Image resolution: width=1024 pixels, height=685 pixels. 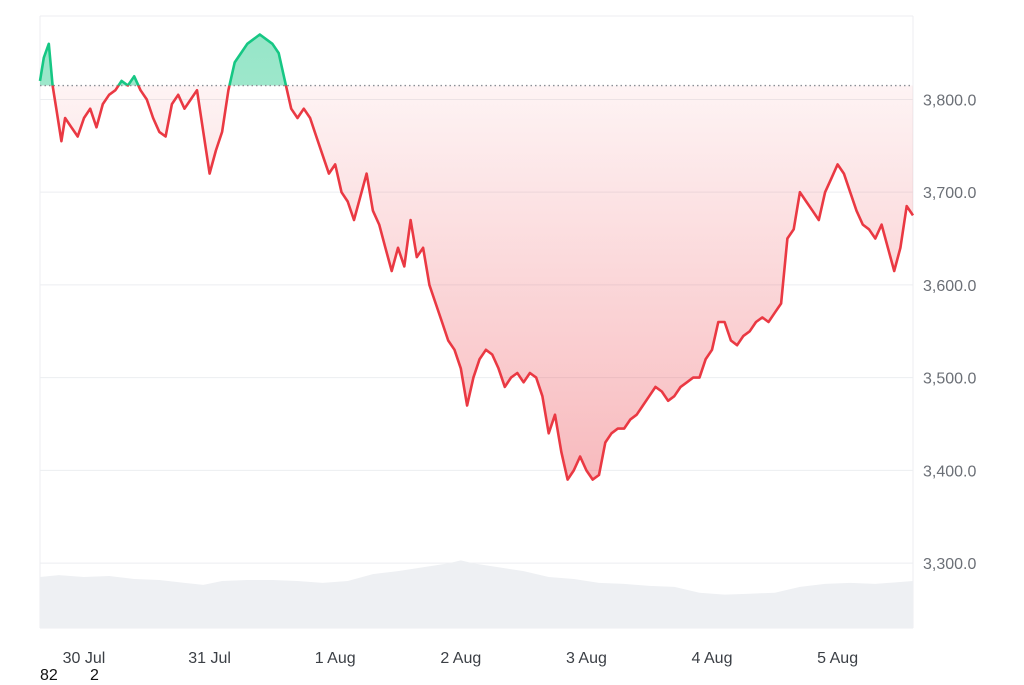 I want to click on y-tick-label: 3,400.0, so click(x=949, y=471).